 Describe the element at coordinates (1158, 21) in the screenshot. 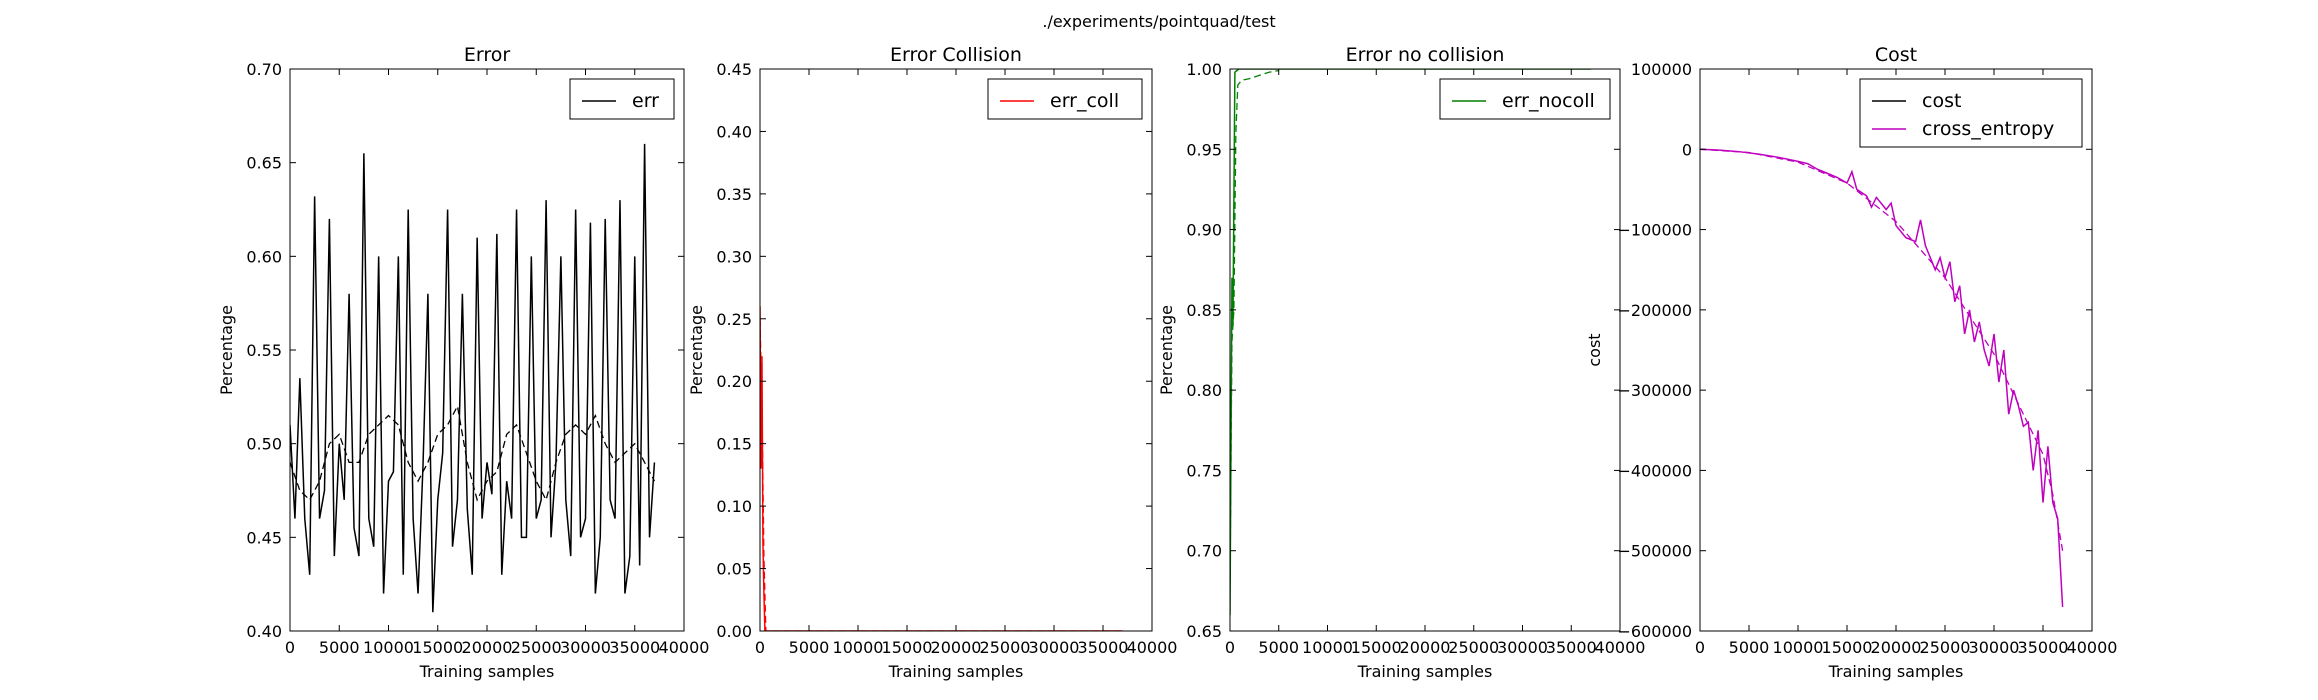

I see `figure-suptitle: ./experiments/pointquad/test` at that location.